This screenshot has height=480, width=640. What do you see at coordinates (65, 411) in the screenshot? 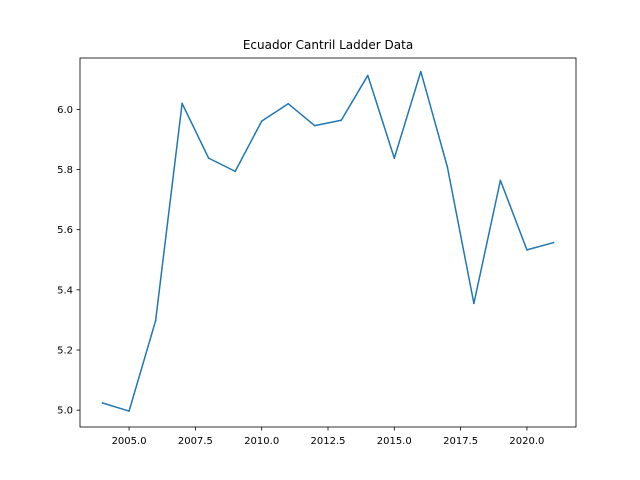
I see `y-tick-label: 5.0` at bounding box center [65, 411].